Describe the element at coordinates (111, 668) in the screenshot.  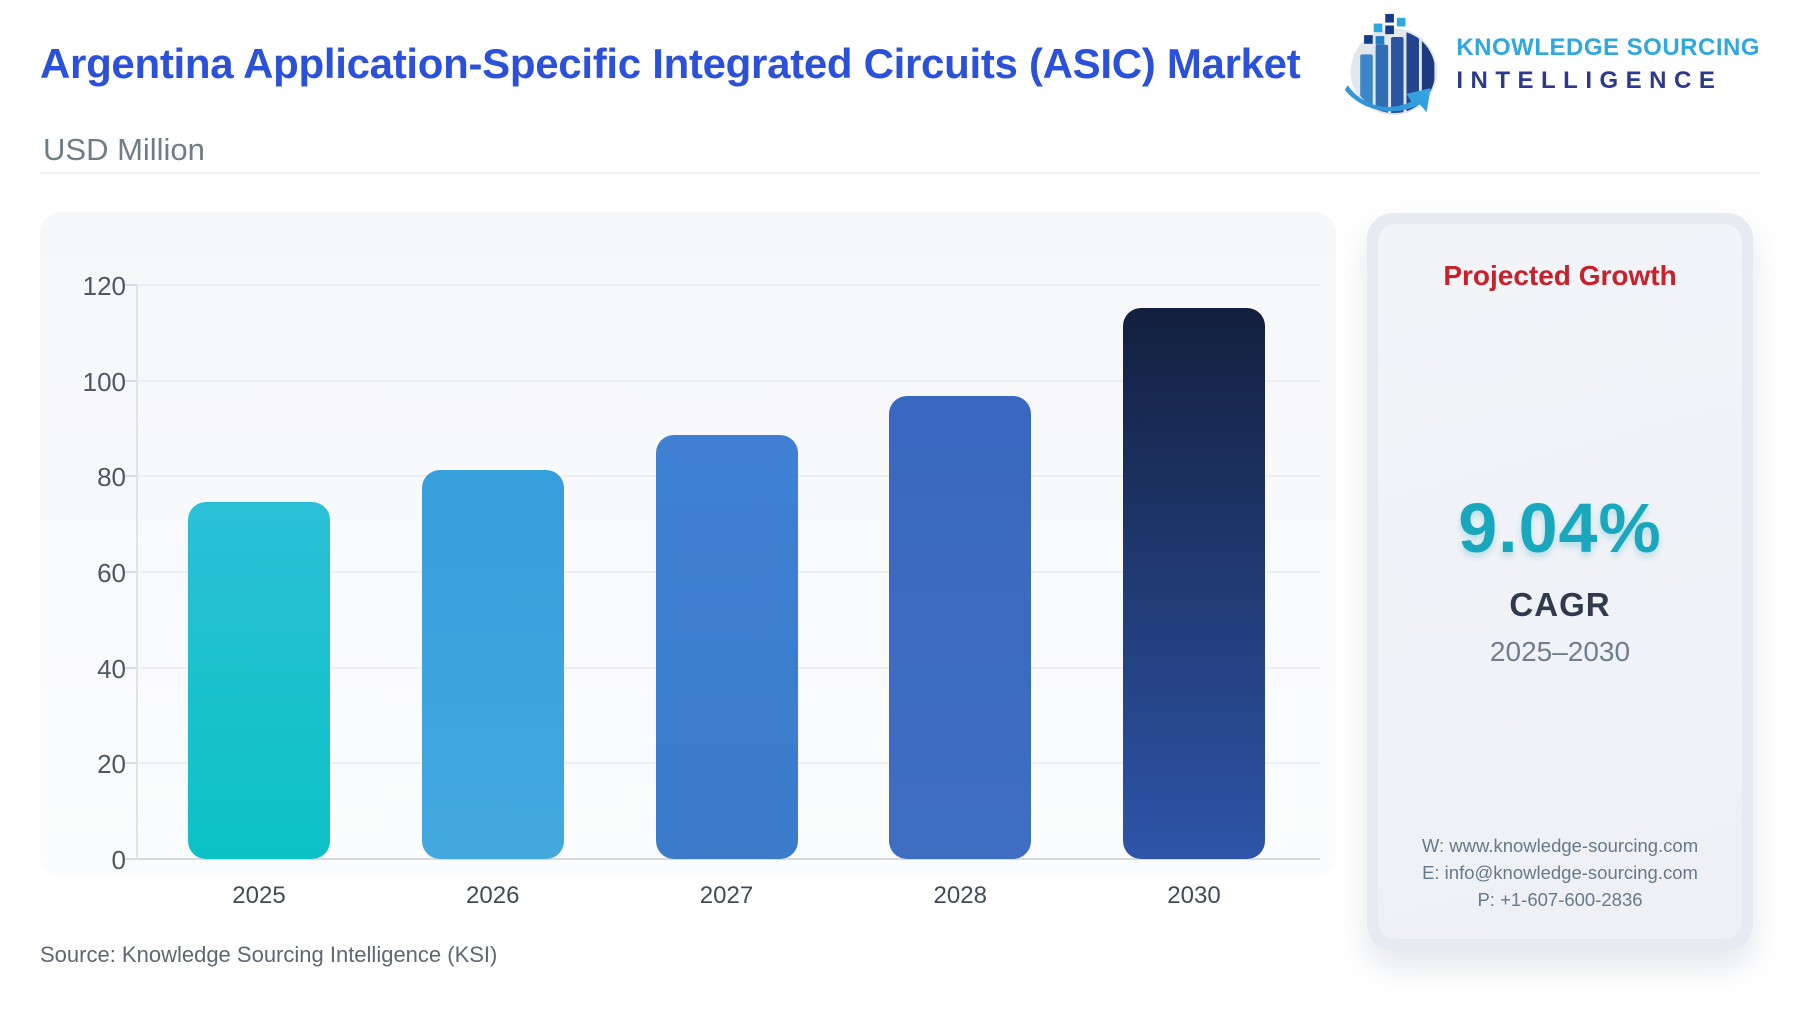
I see `y-tick-label-40: 40` at that location.